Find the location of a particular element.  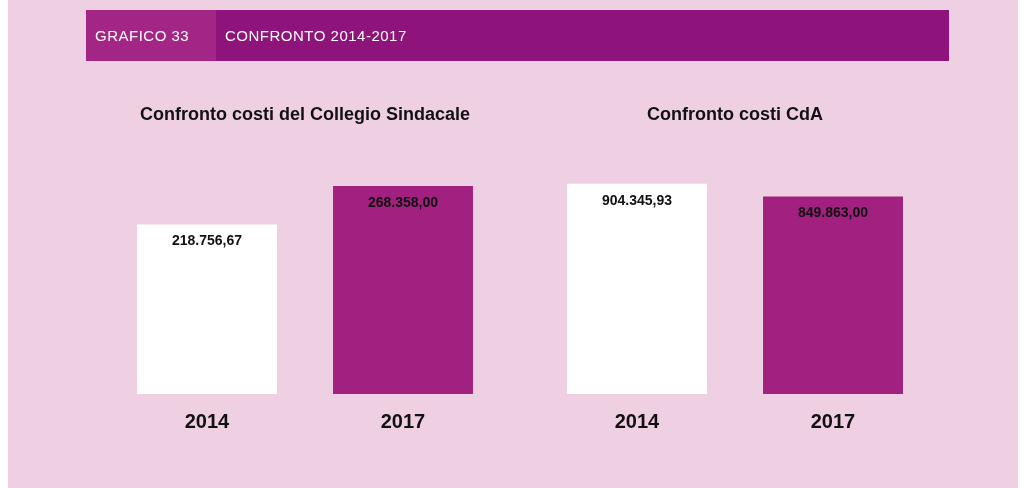

data-label: 904.345,93 is located at coordinates (637, 199).